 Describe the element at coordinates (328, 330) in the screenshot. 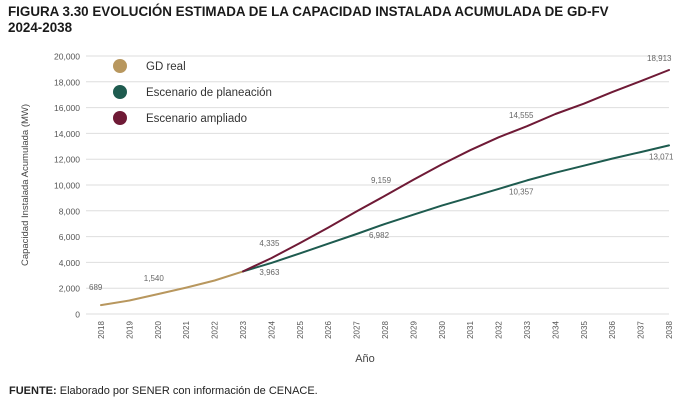

I see `x-tick-label: 2026` at that location.